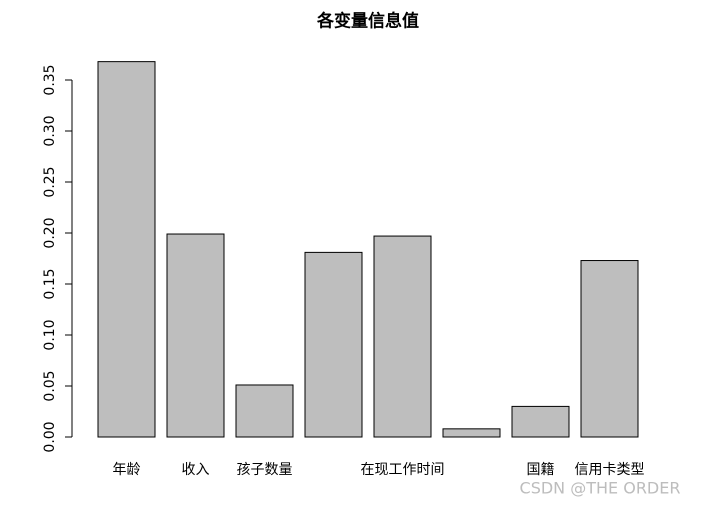 The image size is (701, 505). What do you see at coordinates (265, 470) in the screenshot?
I see `x-tick-label: 孩子数量` at bounding box center [265, 470].